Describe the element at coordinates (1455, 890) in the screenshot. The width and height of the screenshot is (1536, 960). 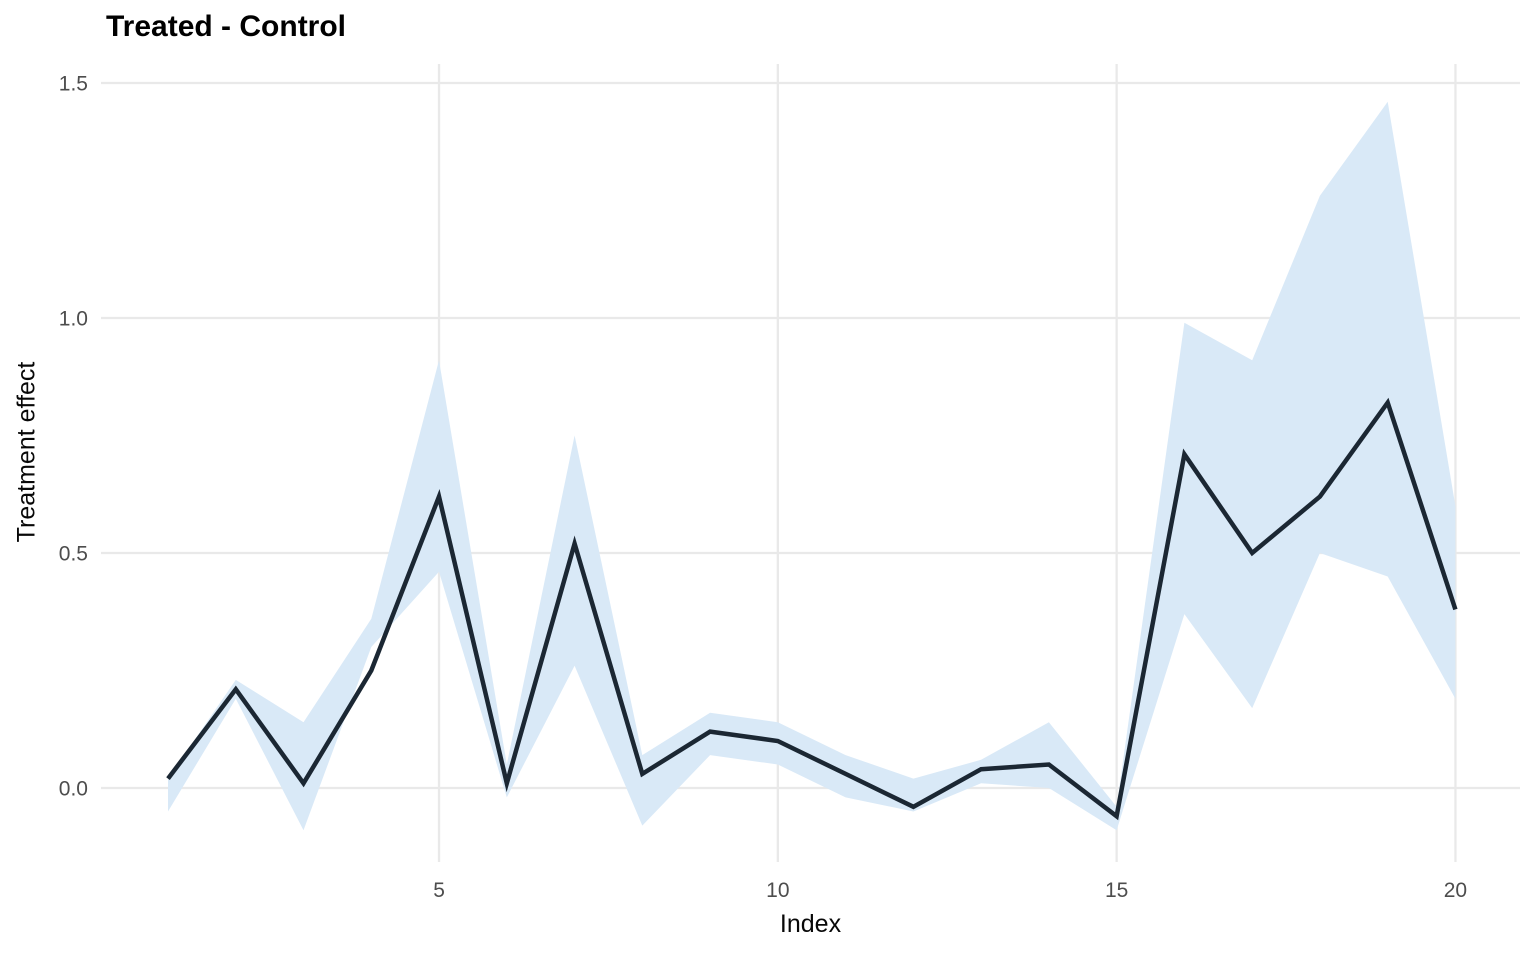
I see `x-tick-label: 20` at that location.